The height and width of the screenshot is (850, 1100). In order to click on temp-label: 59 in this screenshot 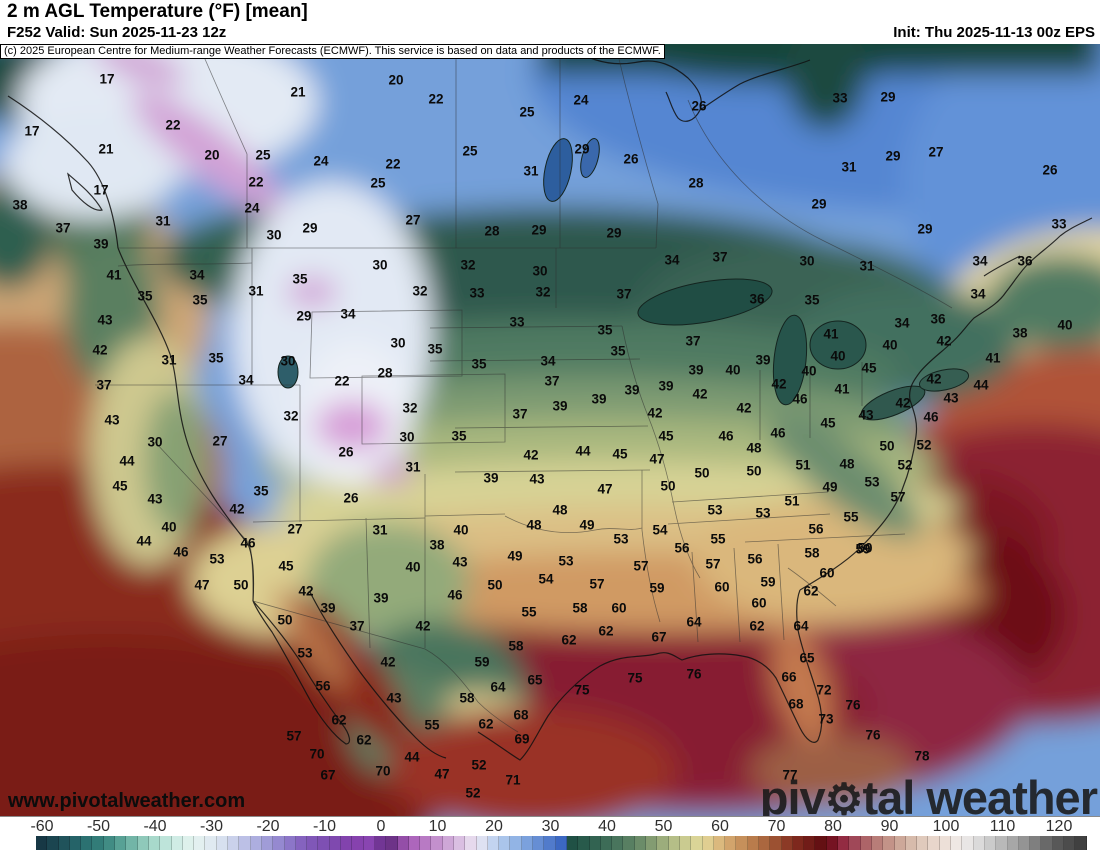, I will do `click(768, 582)`.